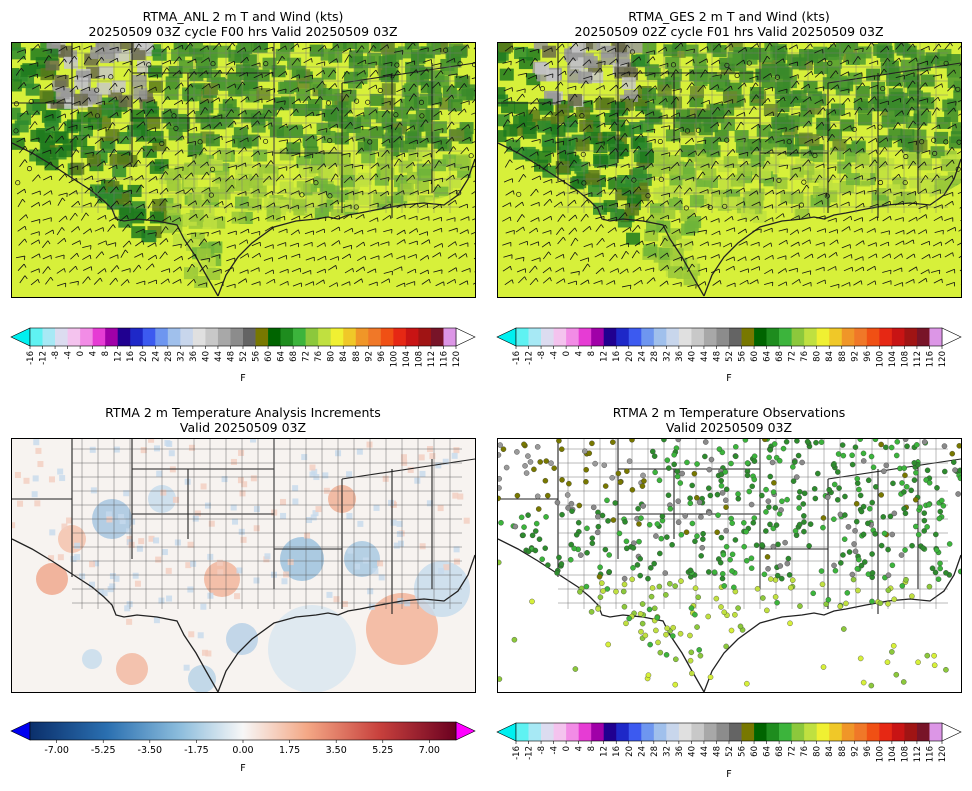 This screenshot has width=972, height=791. What do you see at coordinates (360, 523) in the screenshot?
I see `map-inc-cell` at bounding box center [360, 523].